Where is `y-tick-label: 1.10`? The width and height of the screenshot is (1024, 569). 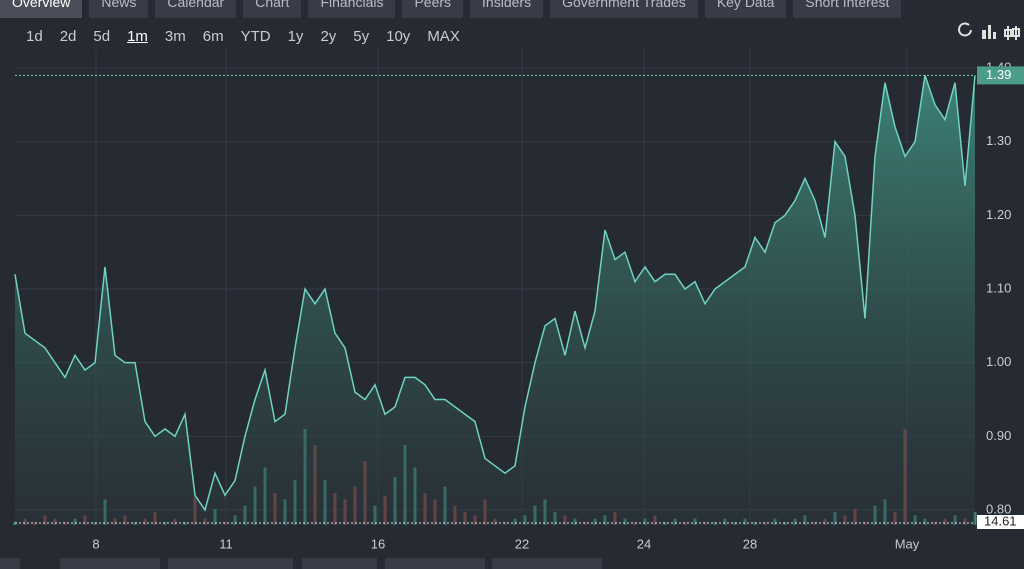
y-tick-label: 1.10 is located at coordinates (998, 287).